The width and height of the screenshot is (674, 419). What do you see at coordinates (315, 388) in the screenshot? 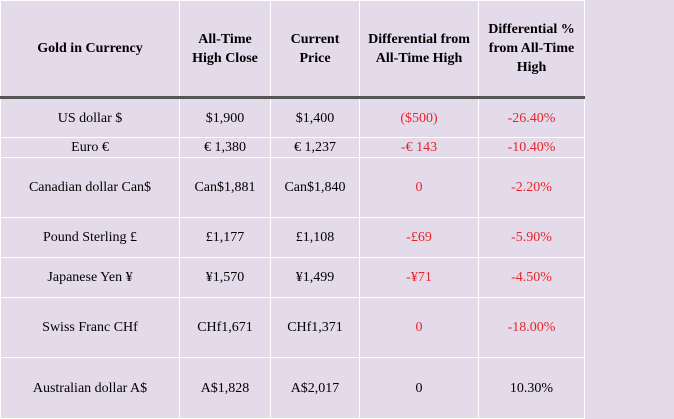
I see `current-price-cell: A$2,017` at bounding box center [315, 388].